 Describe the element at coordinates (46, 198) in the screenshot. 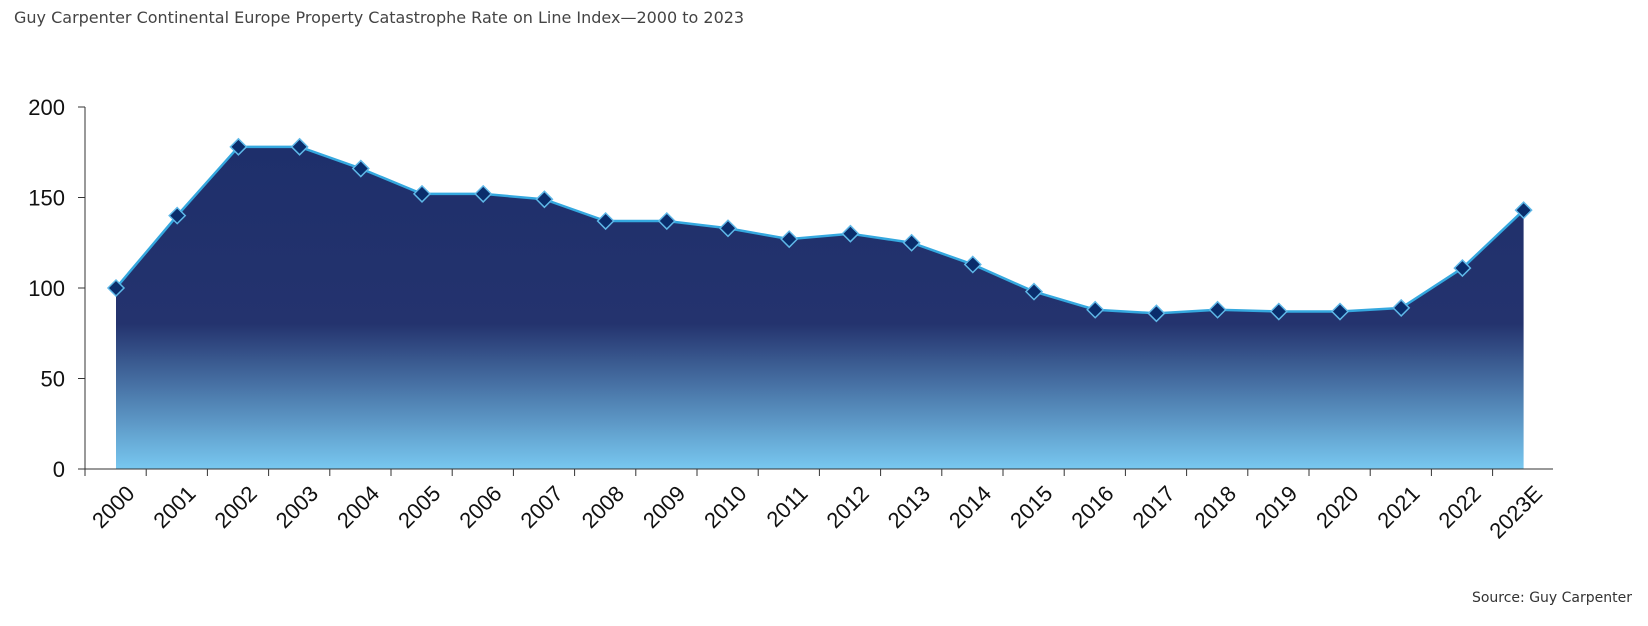

I see `y-tick-label: 150` at that location.